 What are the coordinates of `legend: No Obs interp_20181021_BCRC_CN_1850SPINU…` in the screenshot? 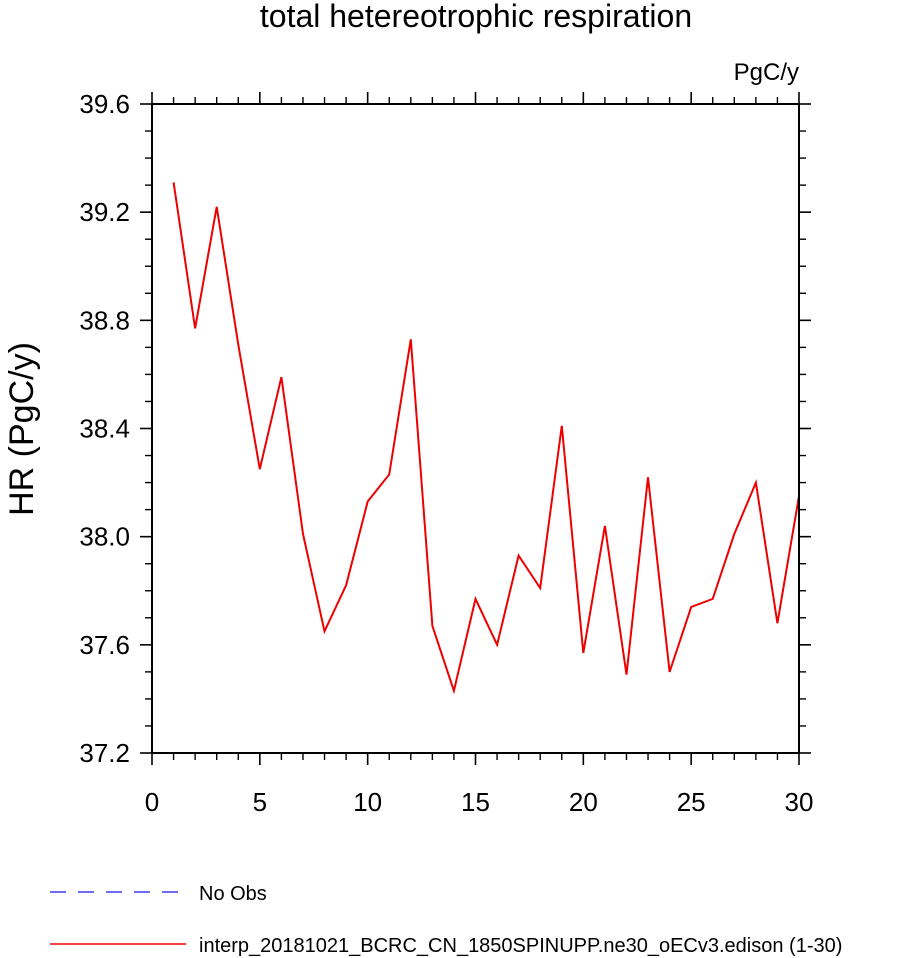 It's located at (446, 920).